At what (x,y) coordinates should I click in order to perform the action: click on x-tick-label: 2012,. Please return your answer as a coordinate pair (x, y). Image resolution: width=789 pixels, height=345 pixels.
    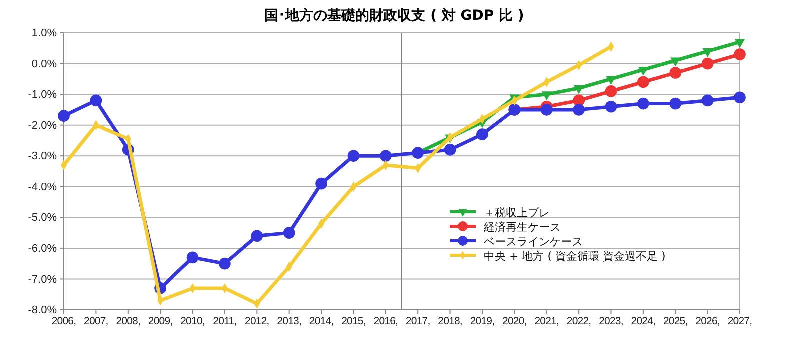
    Looking at the image, I should click on (257, 321).